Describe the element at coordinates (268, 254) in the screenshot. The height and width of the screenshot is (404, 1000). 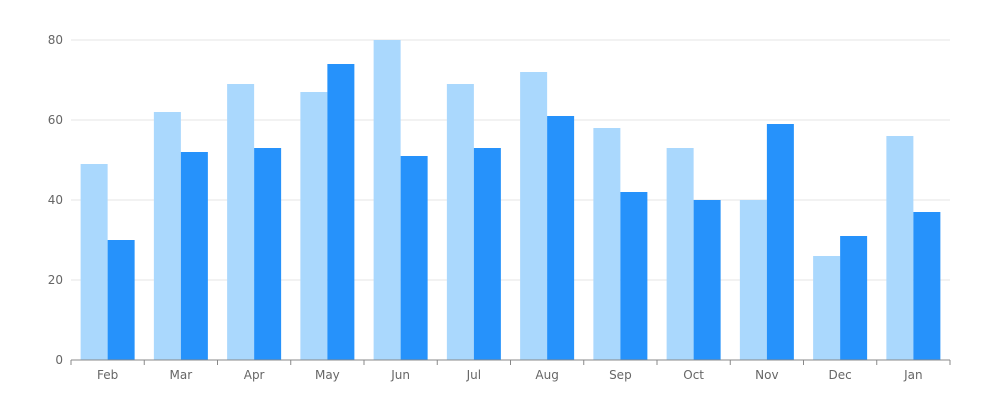
I see `bar-dark-apr` at that location.